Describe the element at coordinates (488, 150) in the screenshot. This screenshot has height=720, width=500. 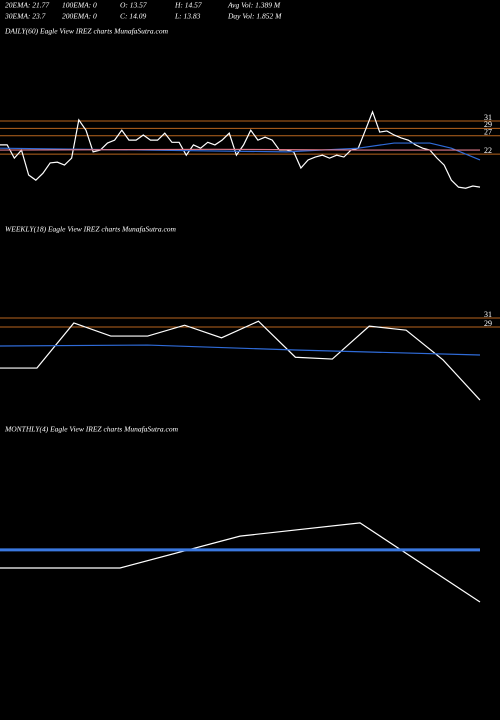
I see `y-tick-label: 22` at that location.